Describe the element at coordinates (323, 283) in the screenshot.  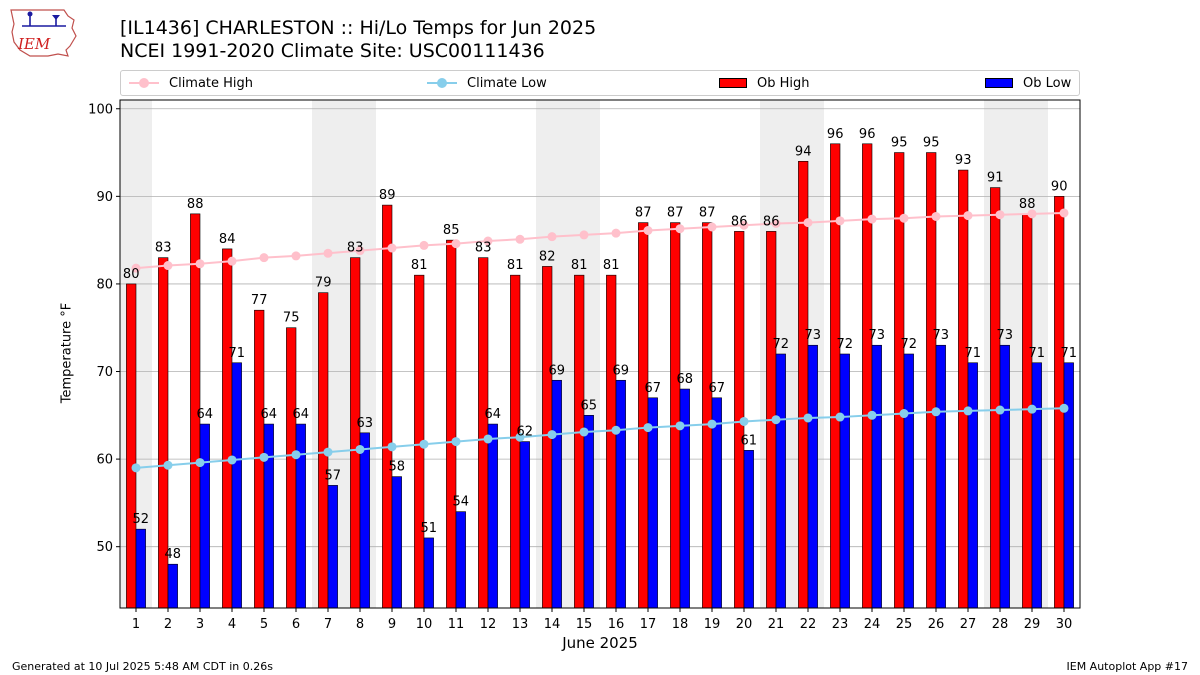
I see `data-label-ob-high: 79` at that location.